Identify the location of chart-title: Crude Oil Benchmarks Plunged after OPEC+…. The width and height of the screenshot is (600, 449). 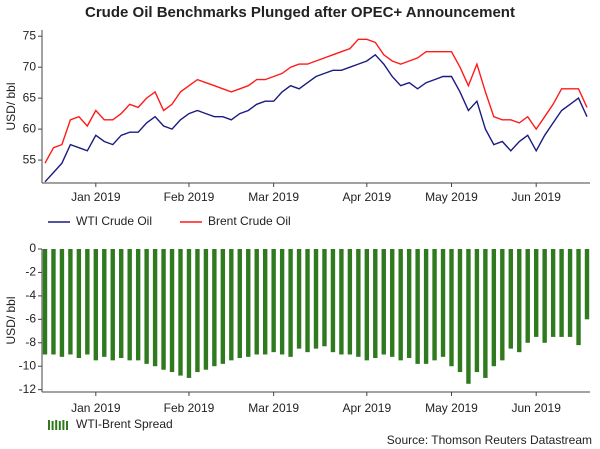
(300, 12).